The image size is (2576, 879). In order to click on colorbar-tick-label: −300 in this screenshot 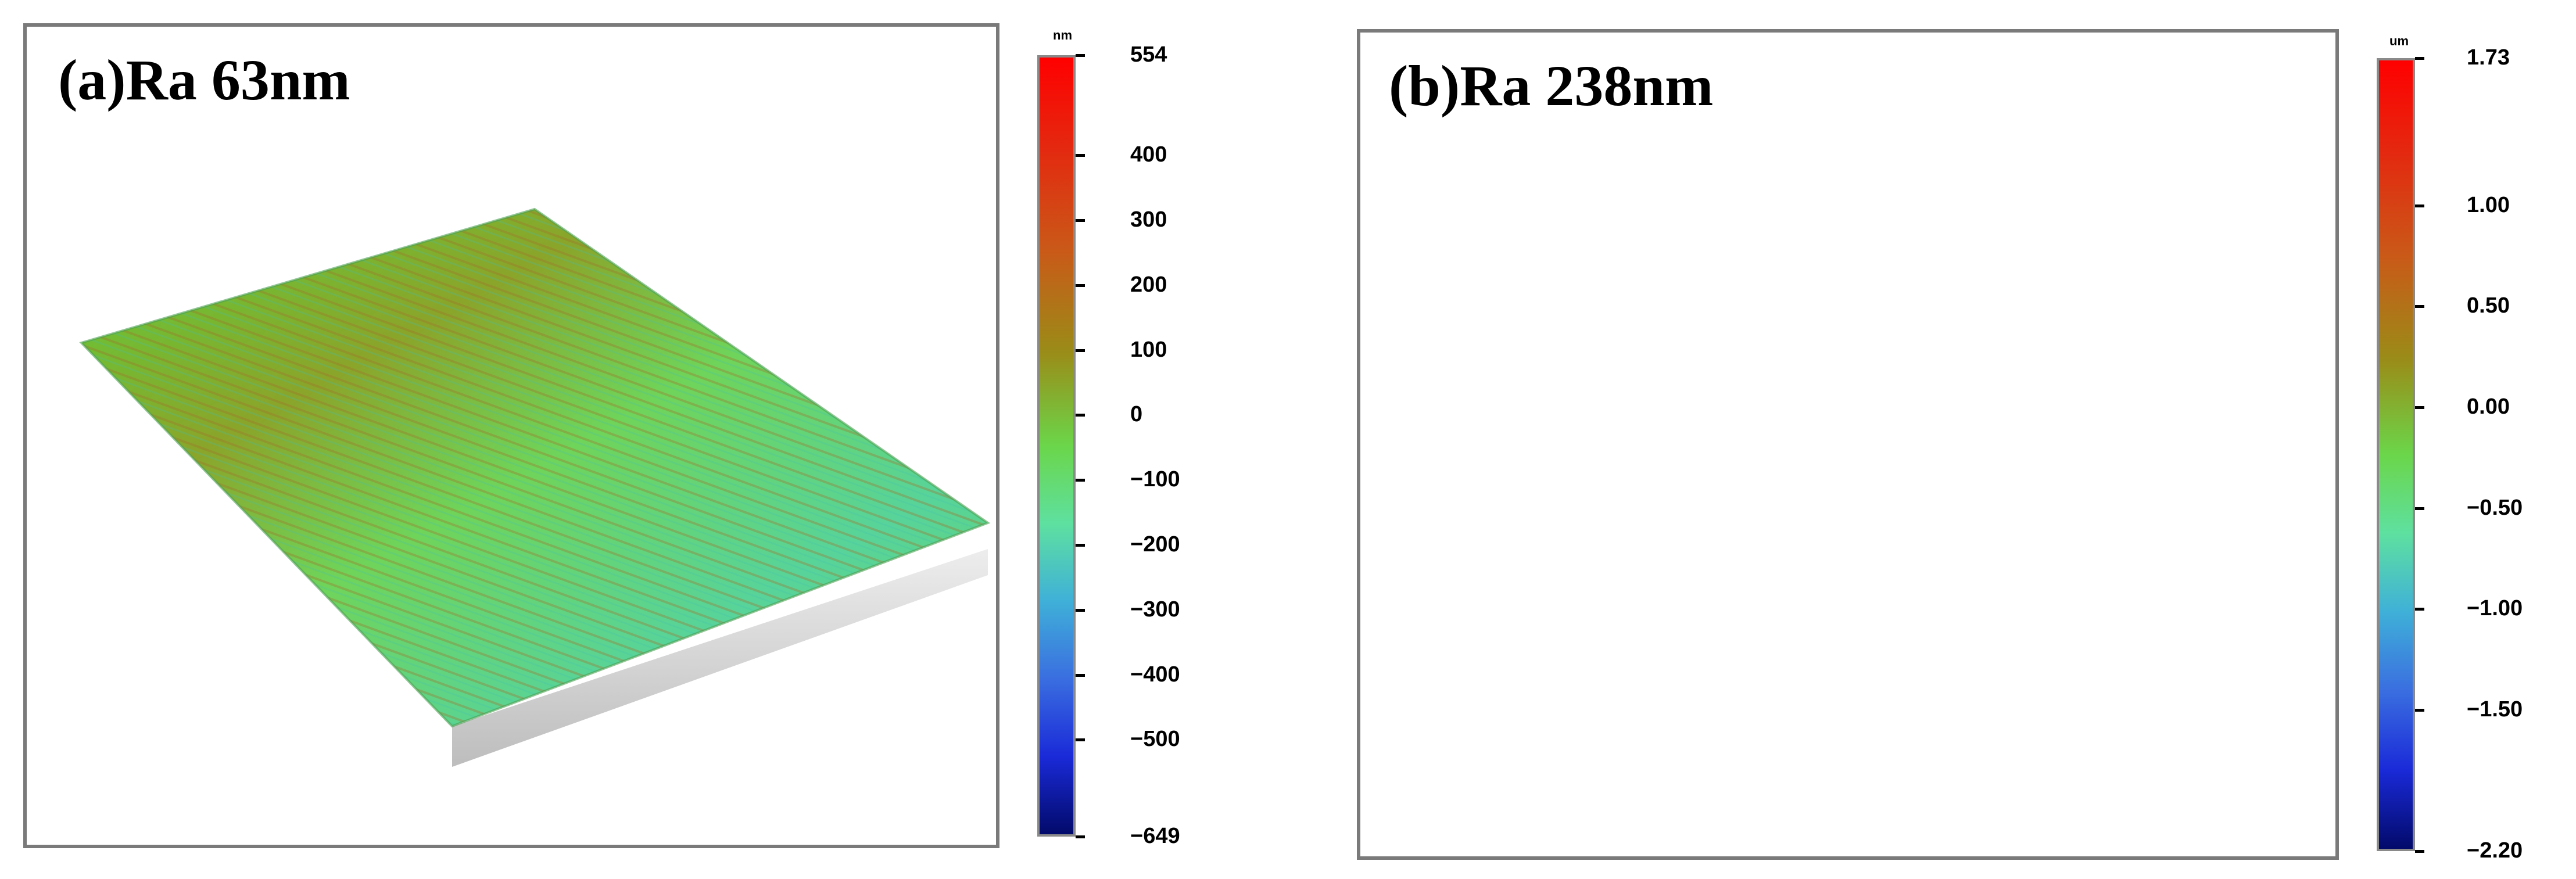, I will do `click(1155, 609)`.